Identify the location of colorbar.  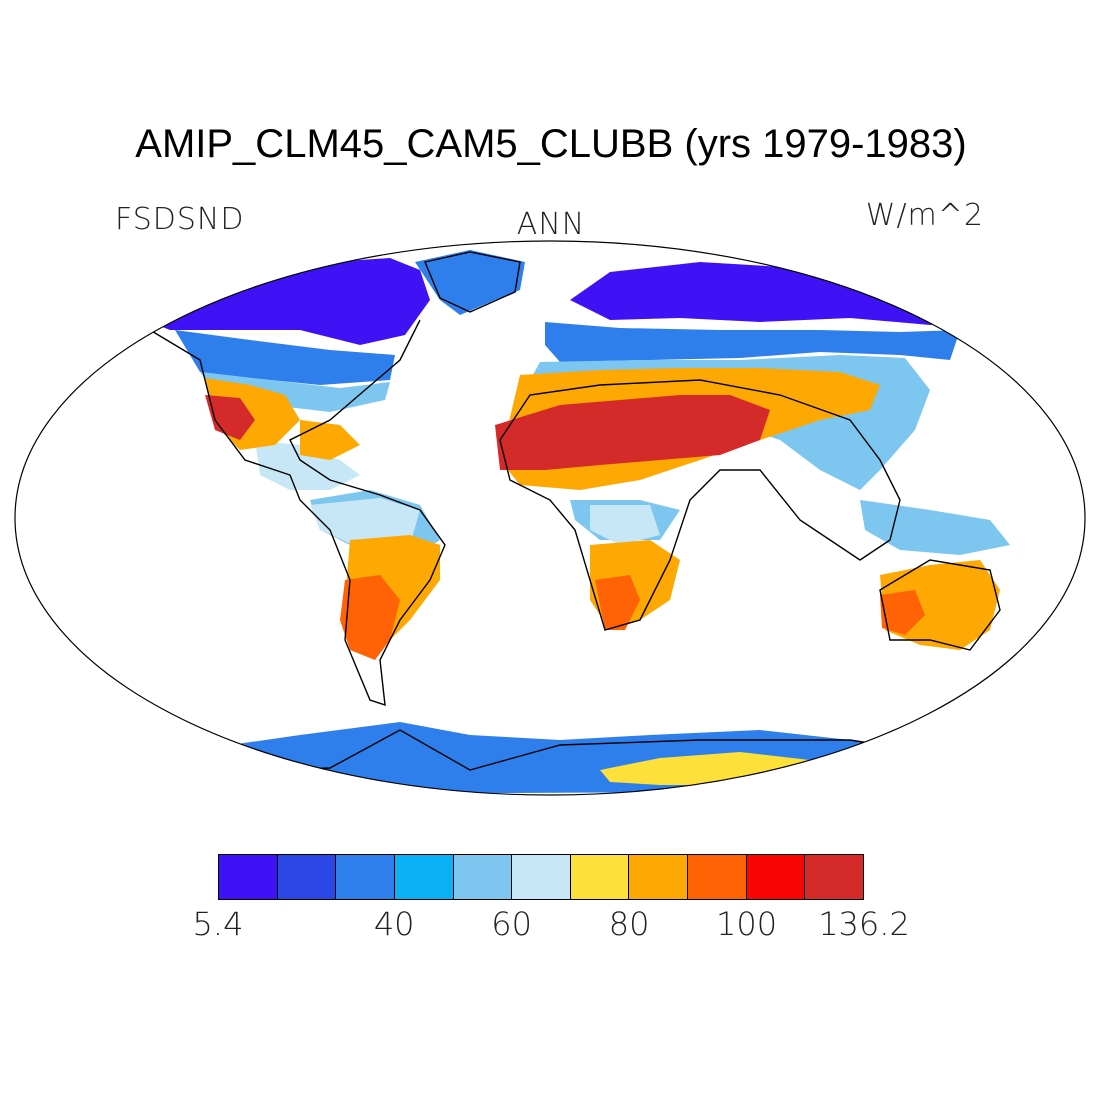
(541, 877).